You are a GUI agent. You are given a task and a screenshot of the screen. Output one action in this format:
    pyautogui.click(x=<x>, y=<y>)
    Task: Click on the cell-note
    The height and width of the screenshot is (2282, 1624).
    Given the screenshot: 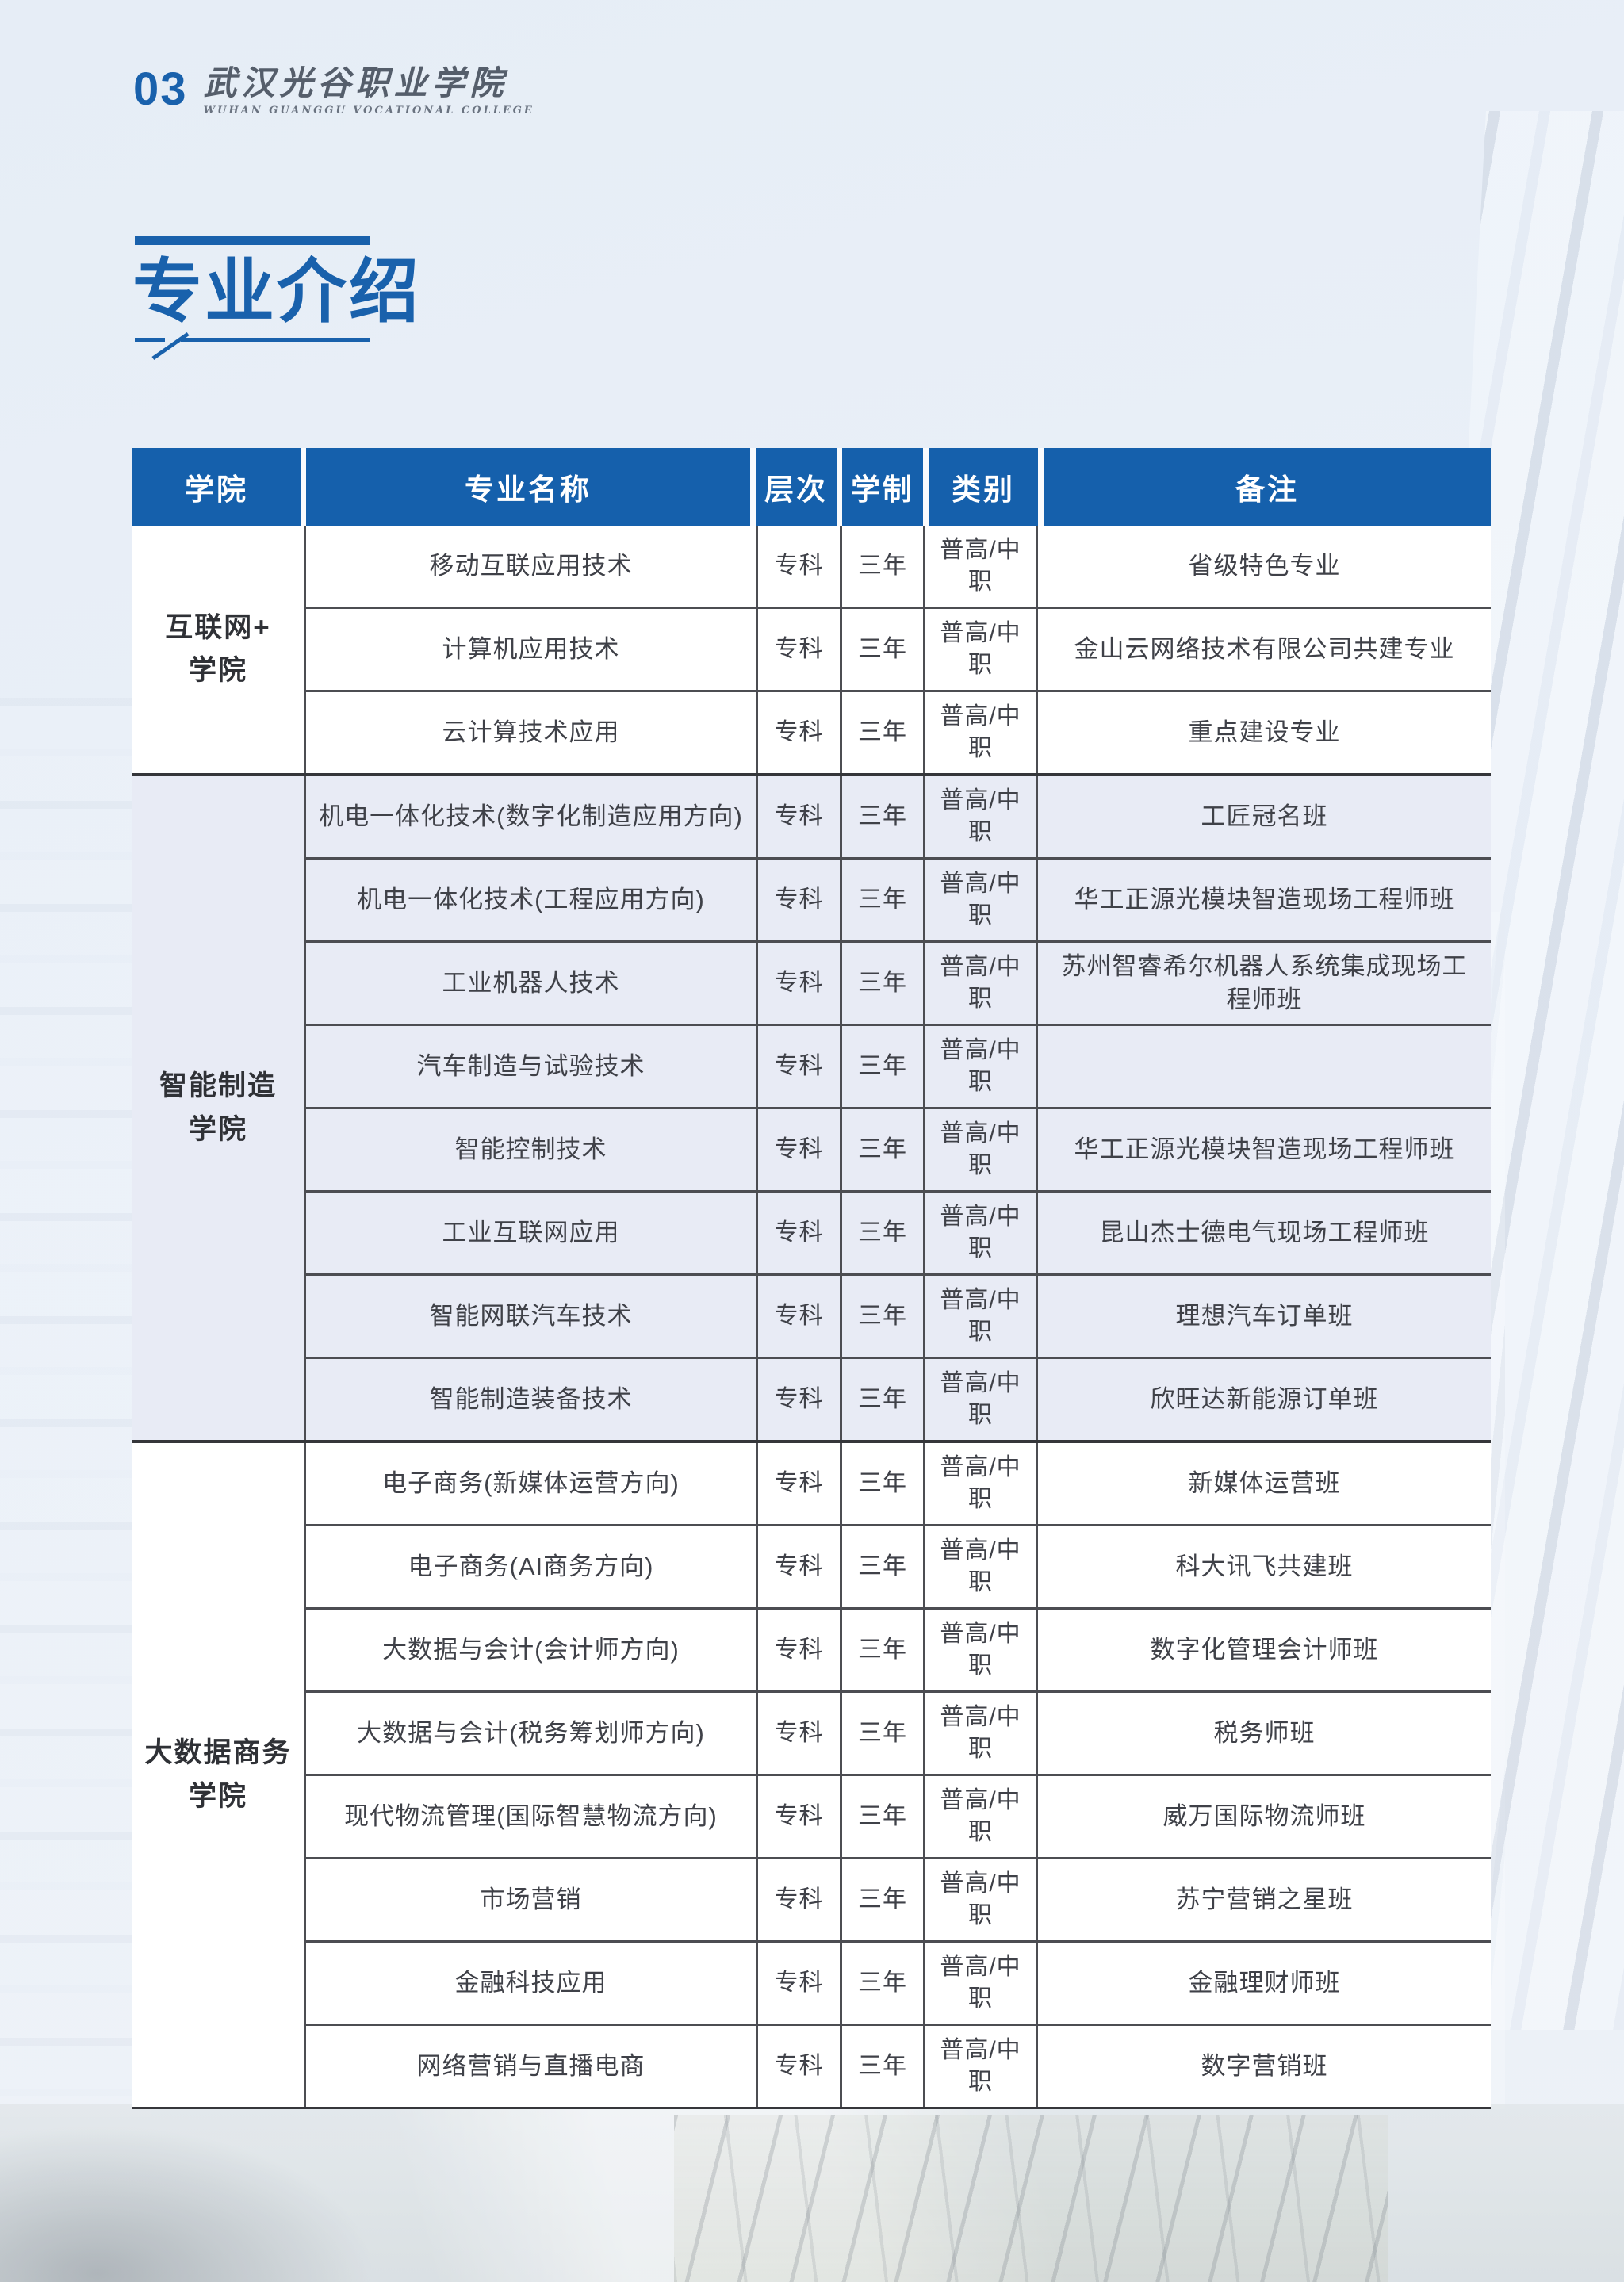 What is the action you would take?
    pyautogui.click(x=1263, y=1066)
    